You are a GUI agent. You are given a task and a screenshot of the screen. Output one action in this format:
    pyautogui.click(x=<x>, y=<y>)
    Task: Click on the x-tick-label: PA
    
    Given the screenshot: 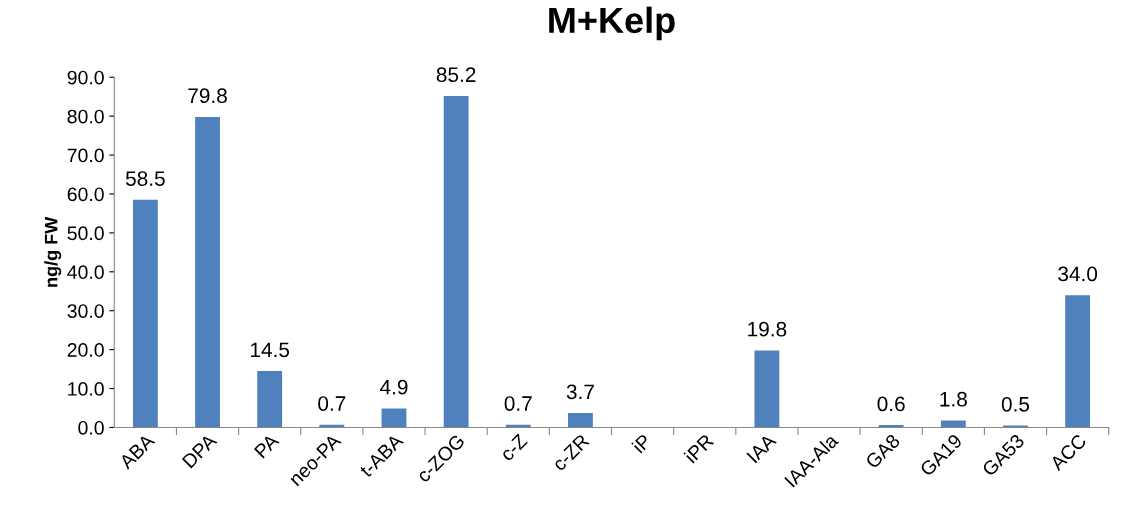 What is the action you would take?
    pyautogui.click(x=266, y=445)
    